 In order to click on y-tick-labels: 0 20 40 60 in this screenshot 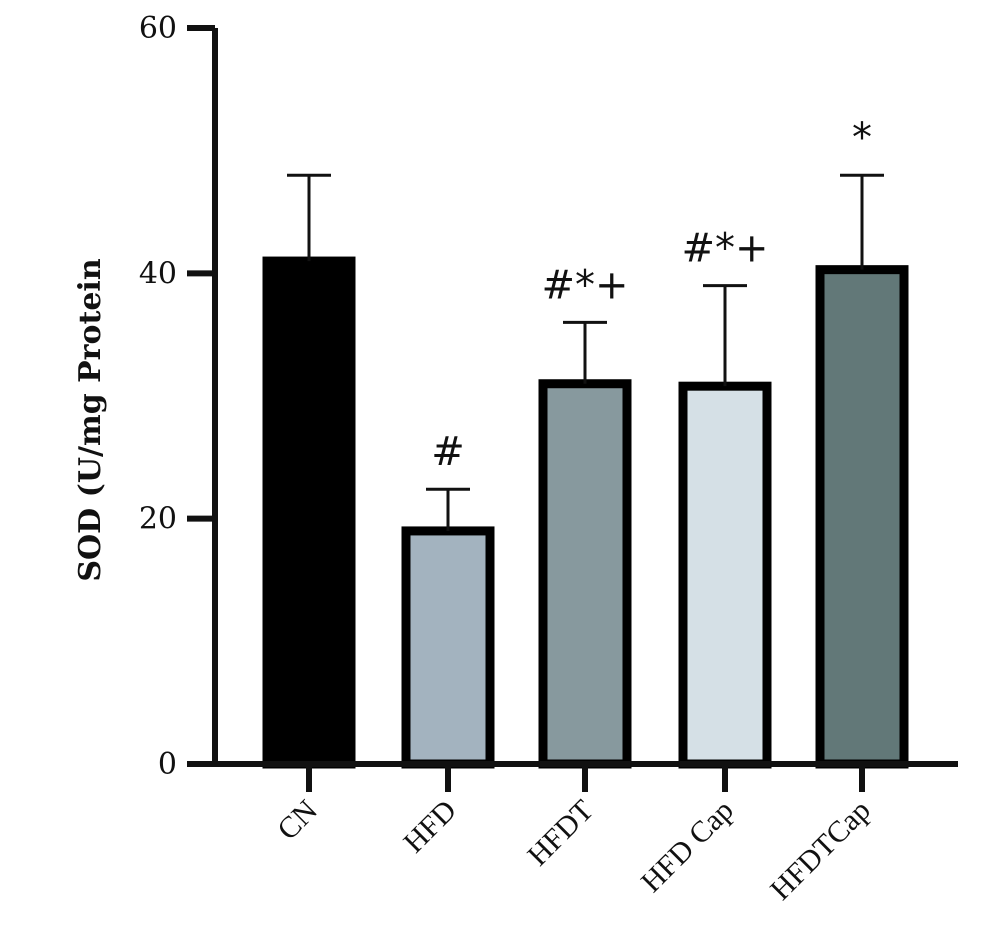, I will do `click(158, 396)`.